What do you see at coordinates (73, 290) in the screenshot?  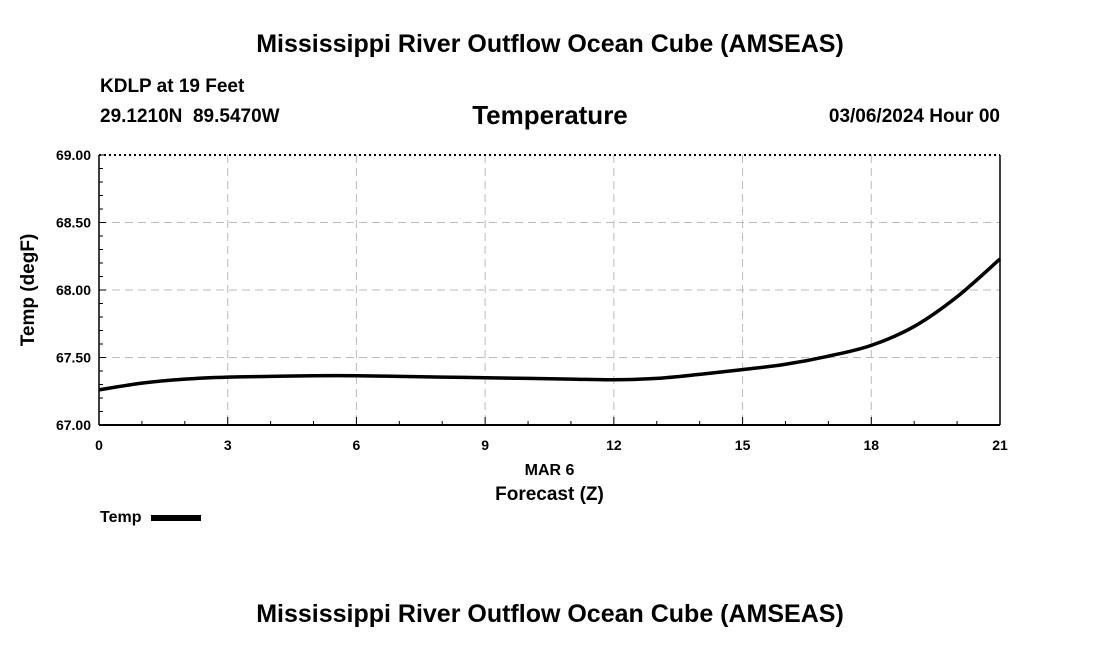 I see `y-tick-label: 68.00` at bounding box center [73, 290].